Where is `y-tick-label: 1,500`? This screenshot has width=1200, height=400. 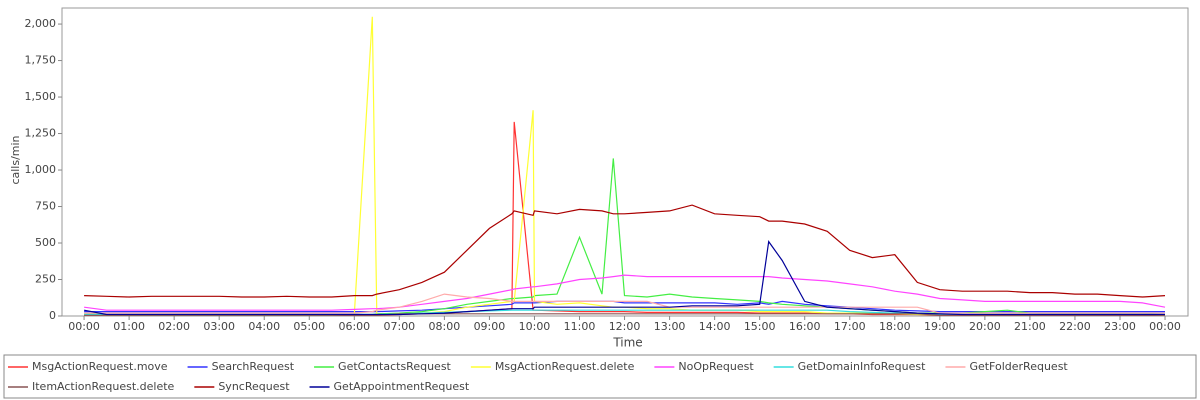 y-tick-label: 1,500 is located at coordinates (41, 96).